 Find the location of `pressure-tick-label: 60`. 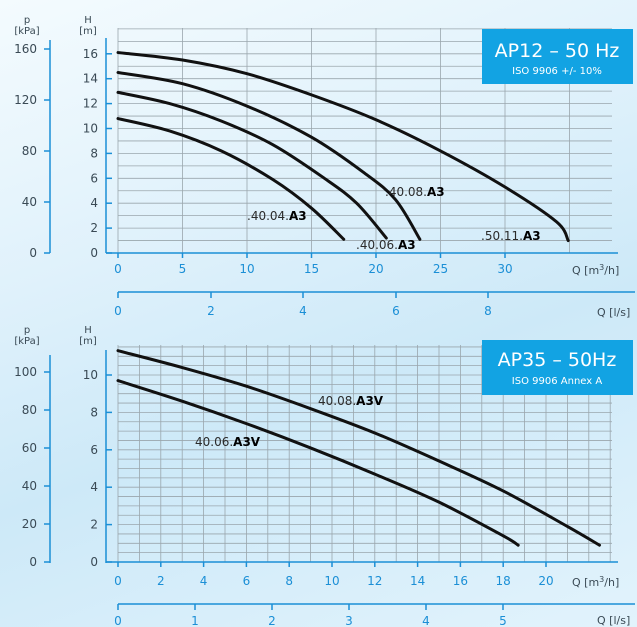

pressure-tick-label: 60 is located at coordinates (29, 448).